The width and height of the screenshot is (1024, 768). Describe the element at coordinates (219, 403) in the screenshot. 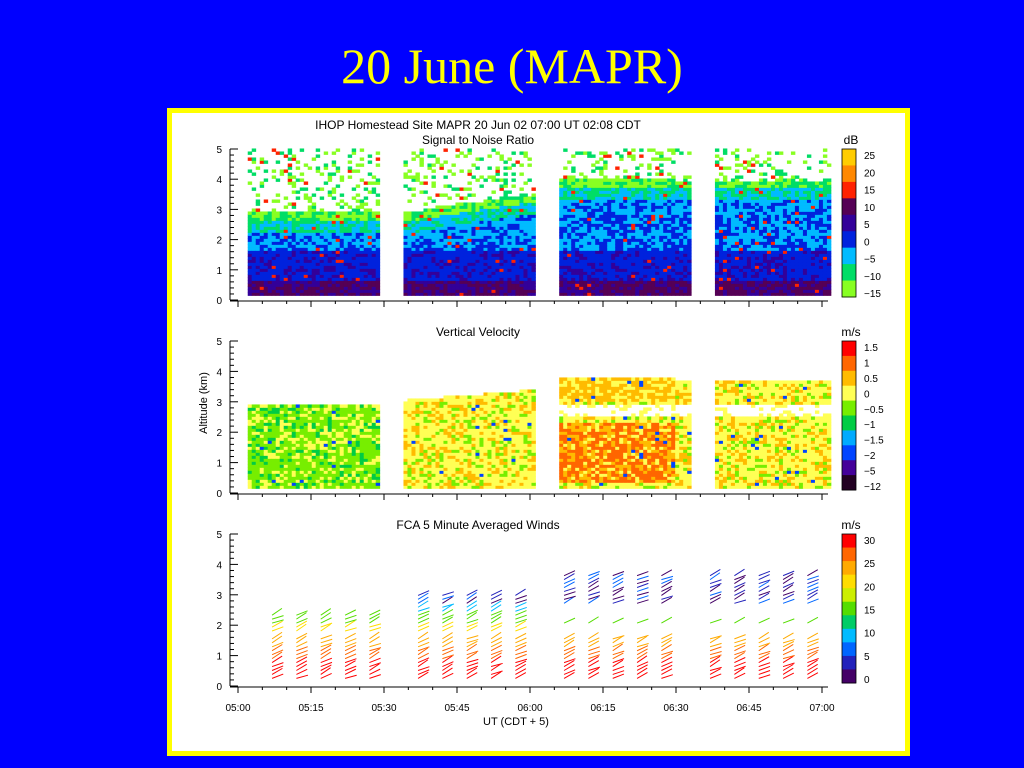

I see `y-tick-label: 3` at that location.